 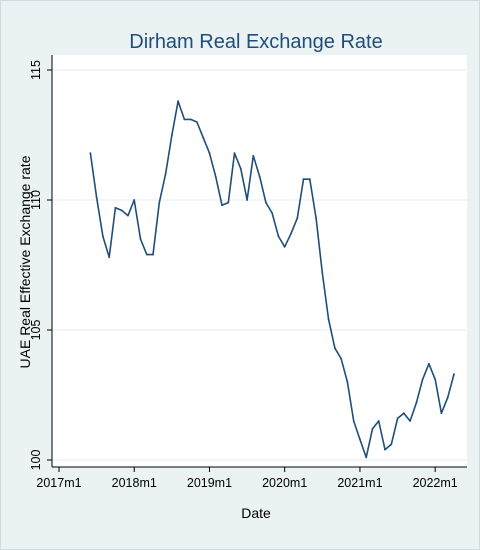 I want to click on x-axis-title: Date, so click(x=256, y=513).